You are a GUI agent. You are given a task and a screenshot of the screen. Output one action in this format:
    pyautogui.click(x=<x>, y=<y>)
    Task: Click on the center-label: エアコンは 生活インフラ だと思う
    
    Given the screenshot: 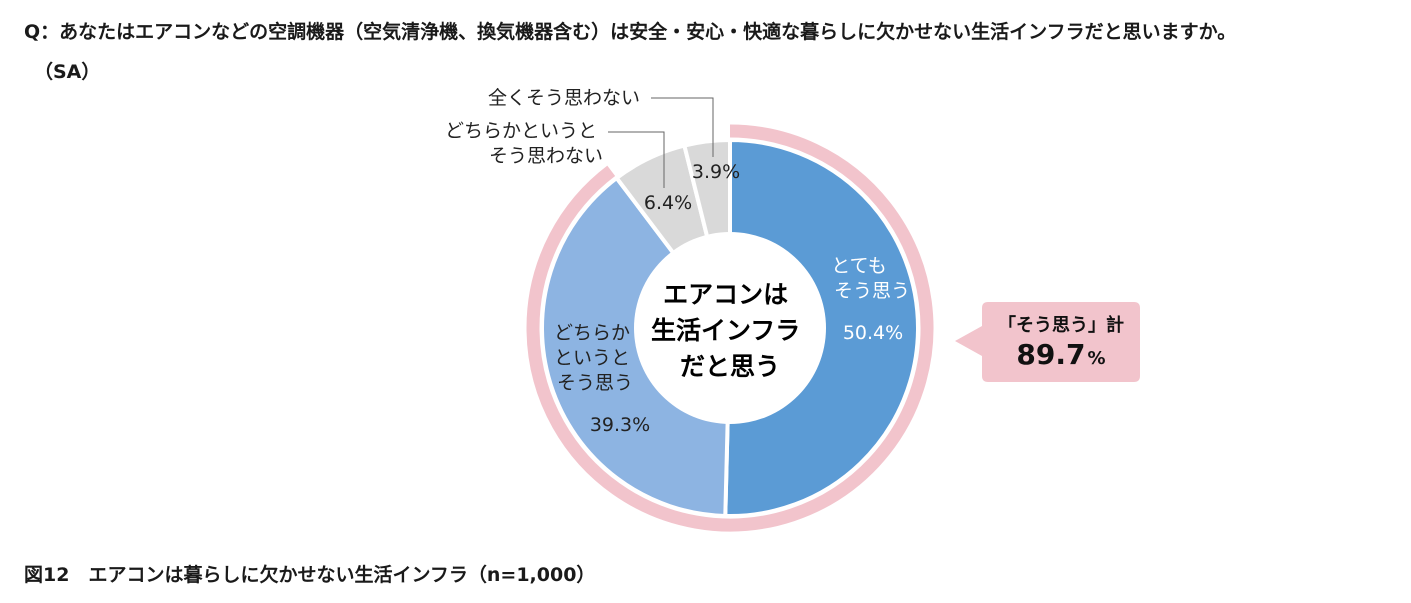 What is the action you would take?
    pyautogui.click(x=730, y=330)
    